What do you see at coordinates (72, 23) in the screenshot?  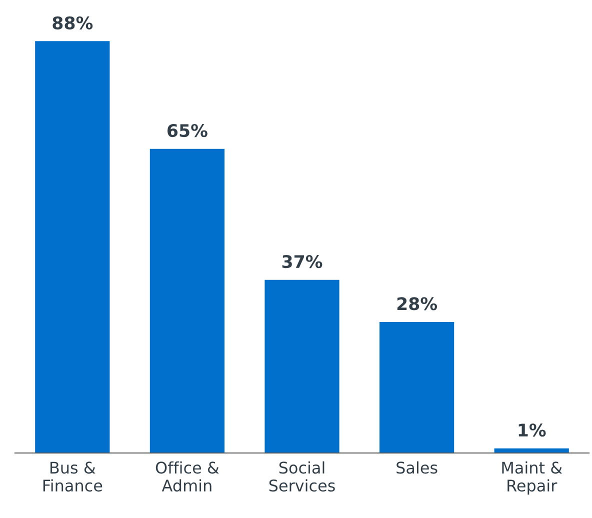 I see `data-label: 88%` at bounding box center [72, 23].